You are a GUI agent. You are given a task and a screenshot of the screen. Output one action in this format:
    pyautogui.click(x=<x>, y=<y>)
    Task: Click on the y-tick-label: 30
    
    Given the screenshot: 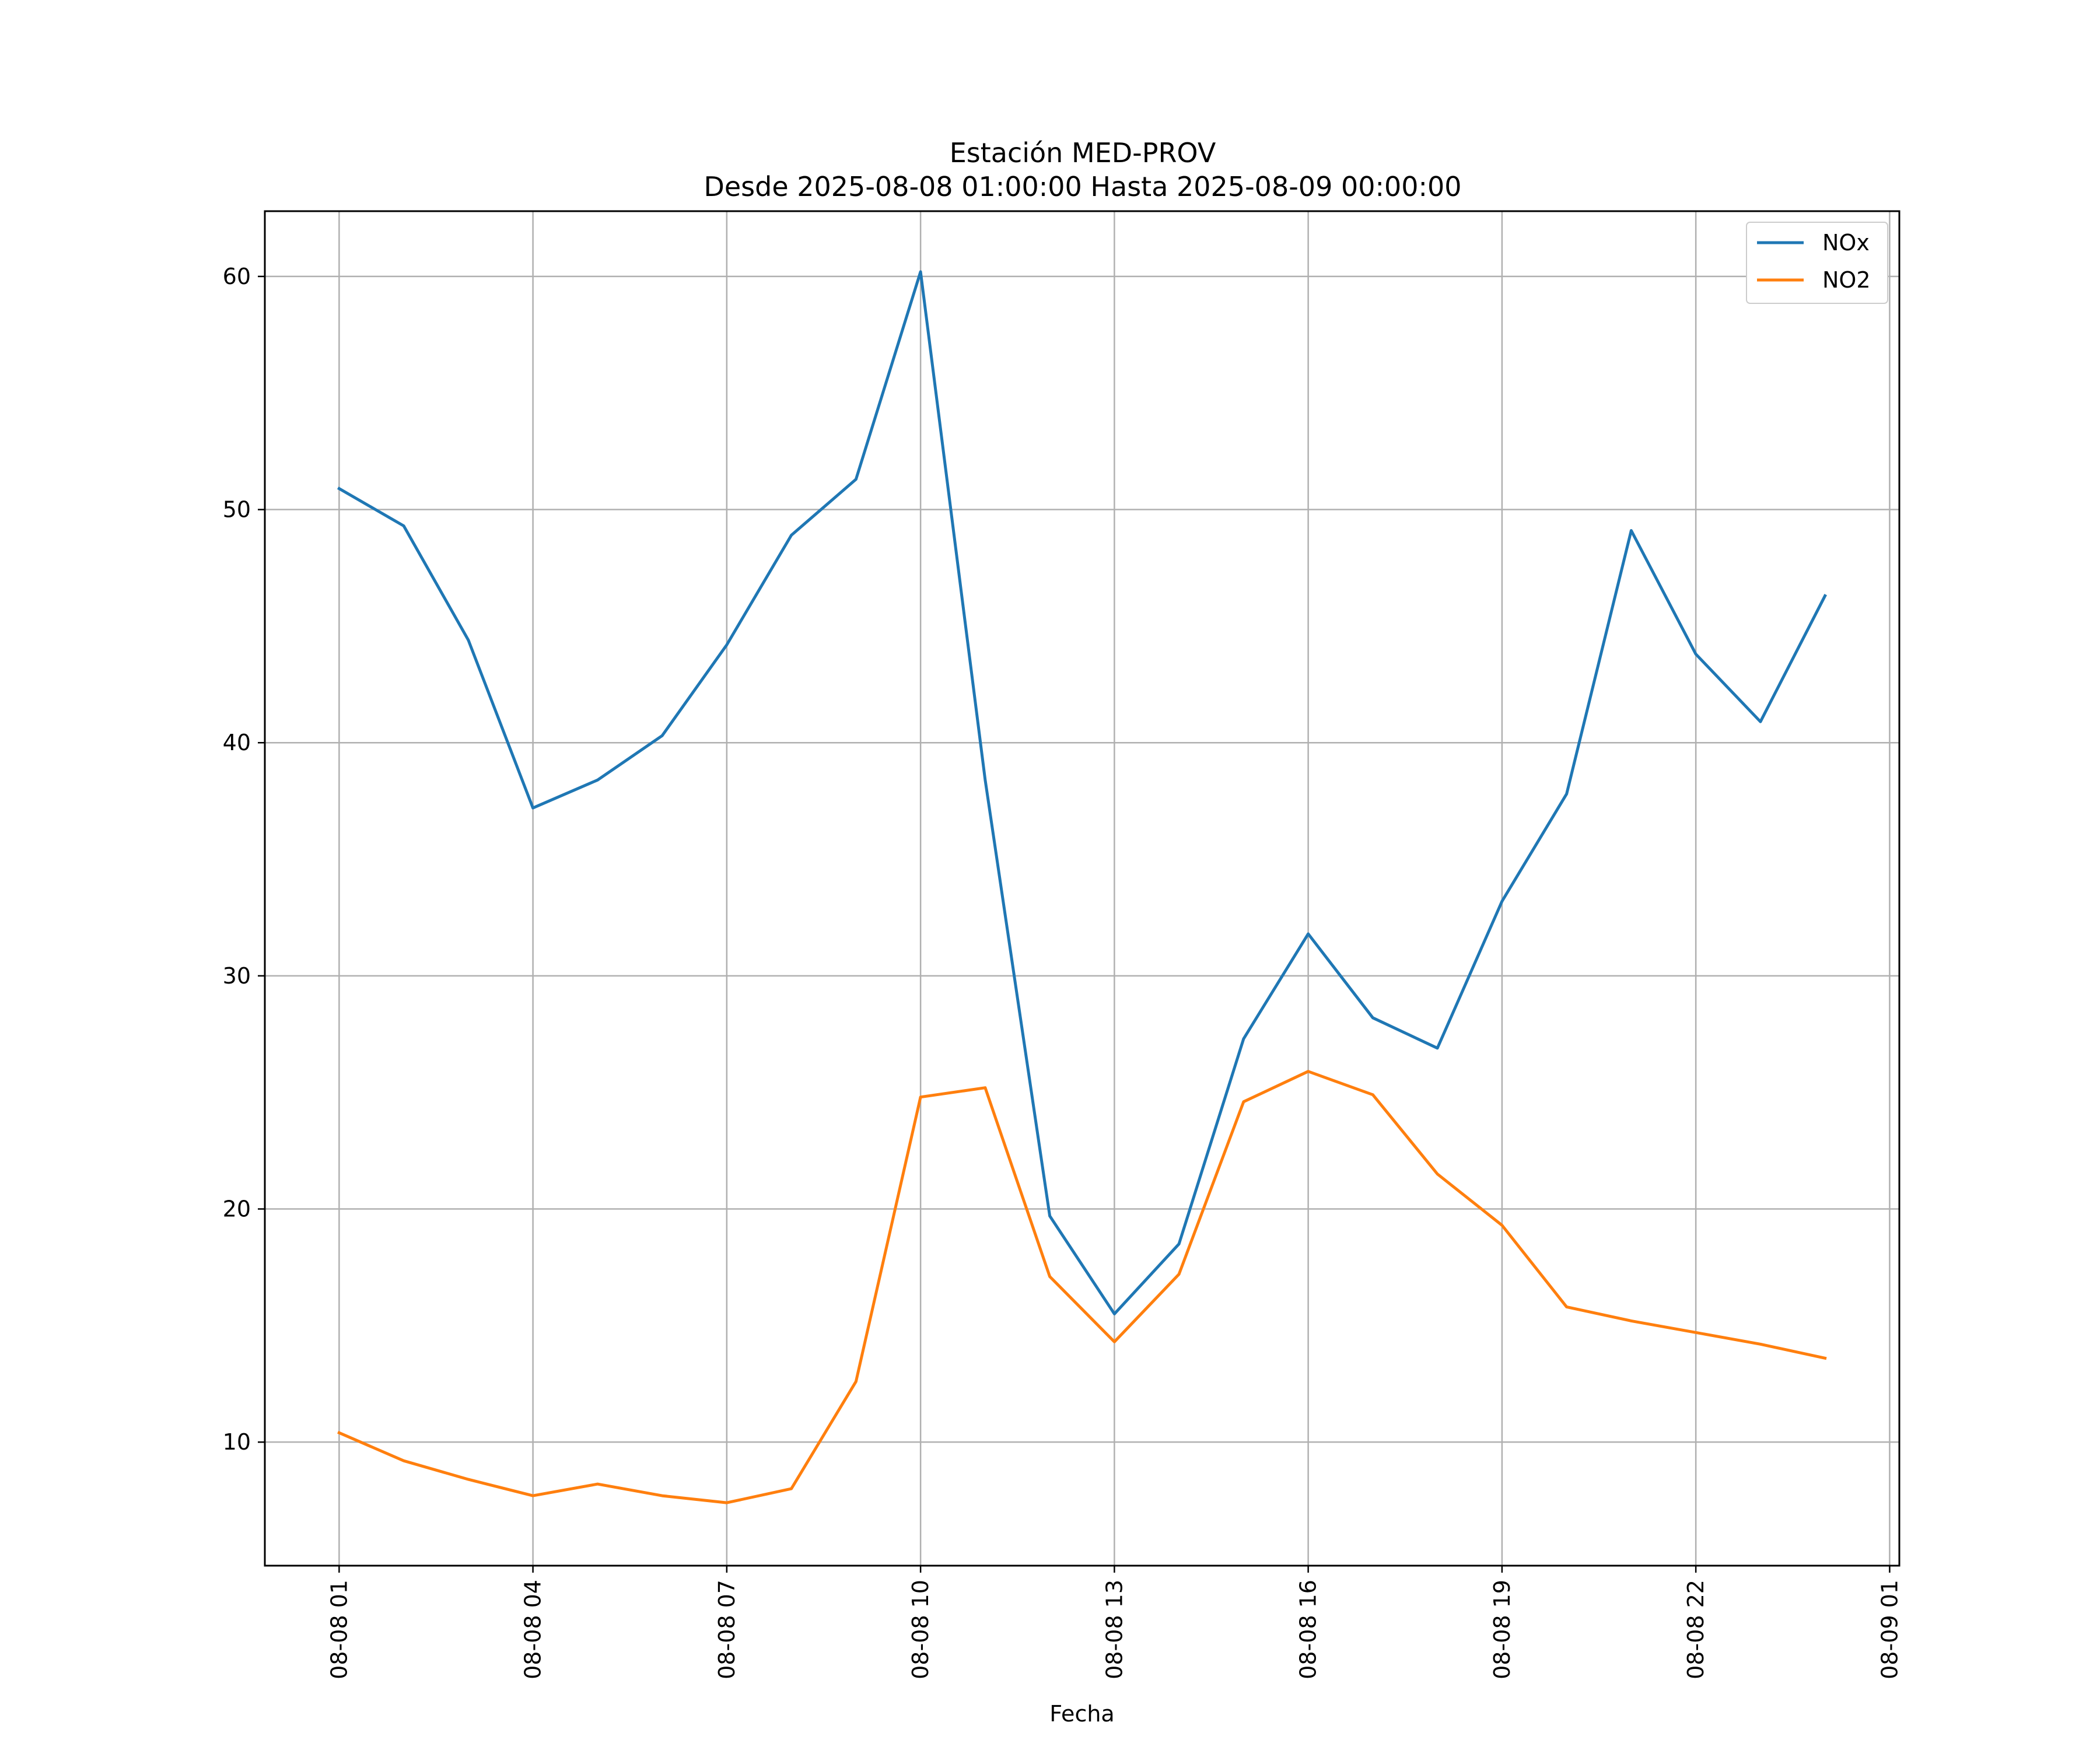 What is the action you would take?
    pyautogui.click(x=237, y=976)
    